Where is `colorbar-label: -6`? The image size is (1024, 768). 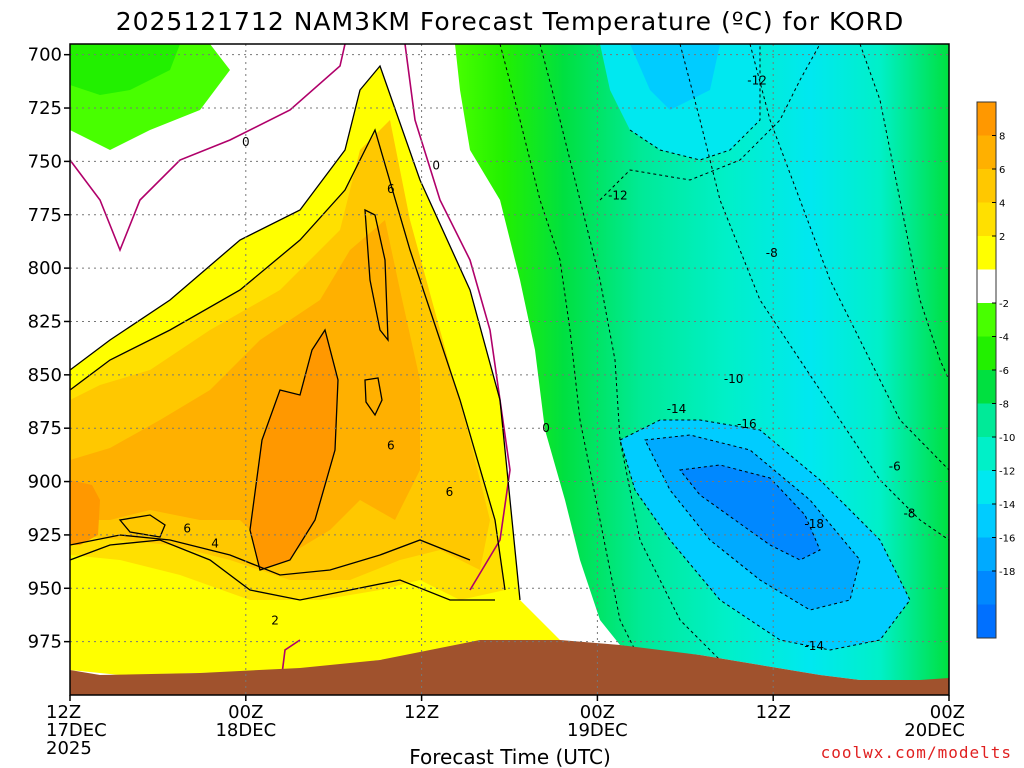 colorbar-label: -6 is located at coordinates (1004, 371).